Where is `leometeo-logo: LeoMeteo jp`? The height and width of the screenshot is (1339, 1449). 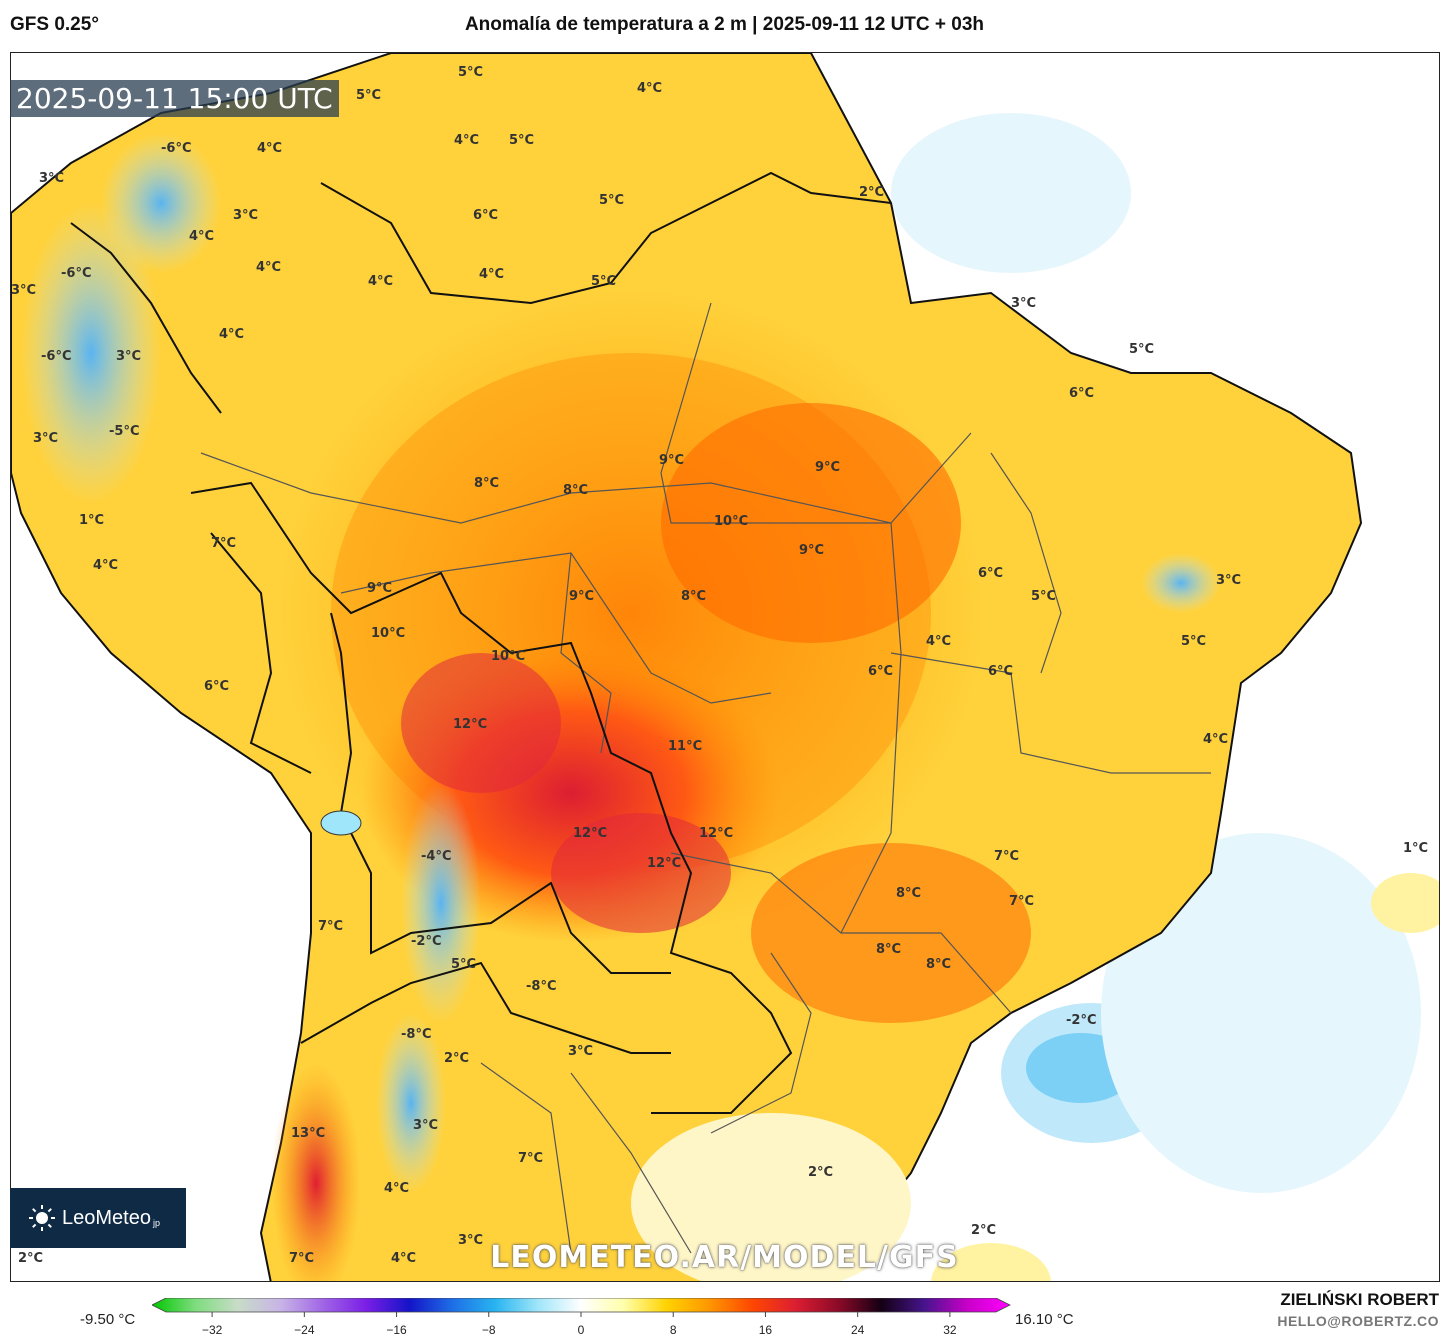
leometeo-logo: LeoMeteo jp is located at coordinates (98, 1218).